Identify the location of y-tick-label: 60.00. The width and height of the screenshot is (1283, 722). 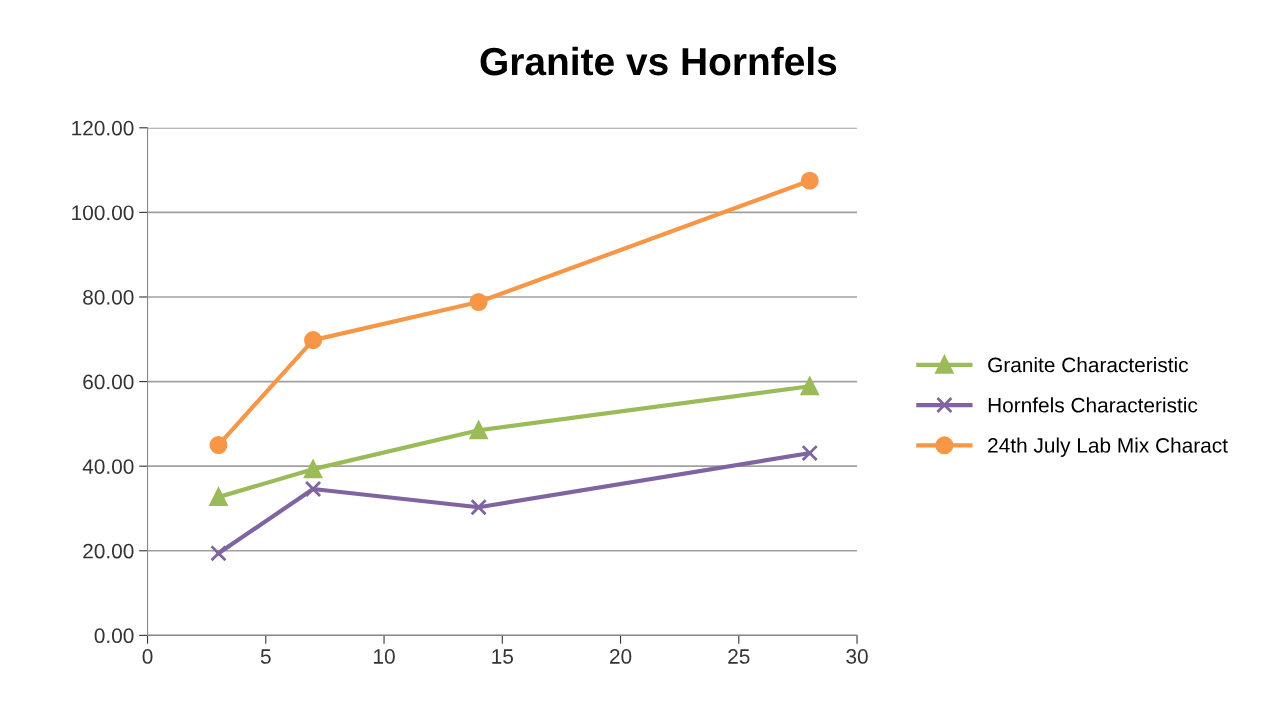
(108, 382).